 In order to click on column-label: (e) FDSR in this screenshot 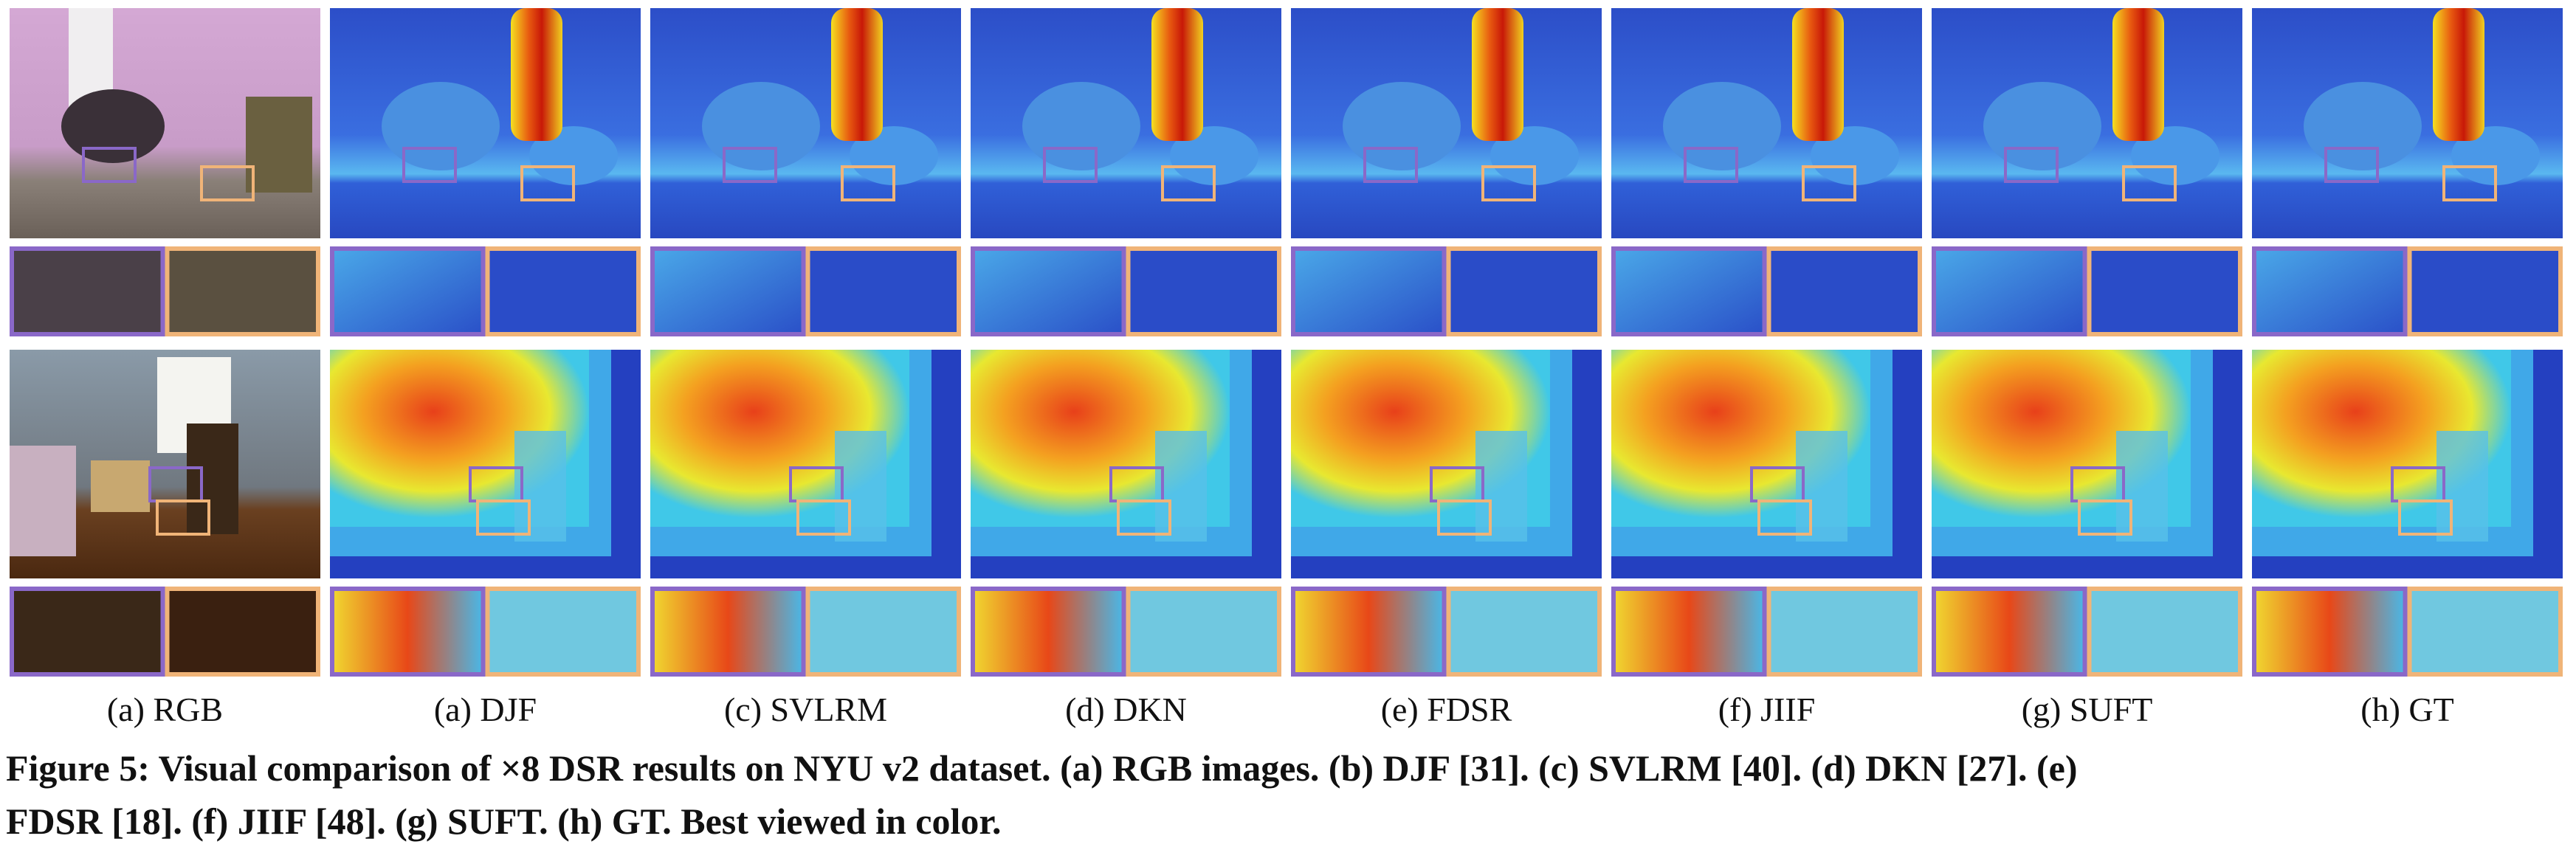, I will do `click(1446, 709)`.